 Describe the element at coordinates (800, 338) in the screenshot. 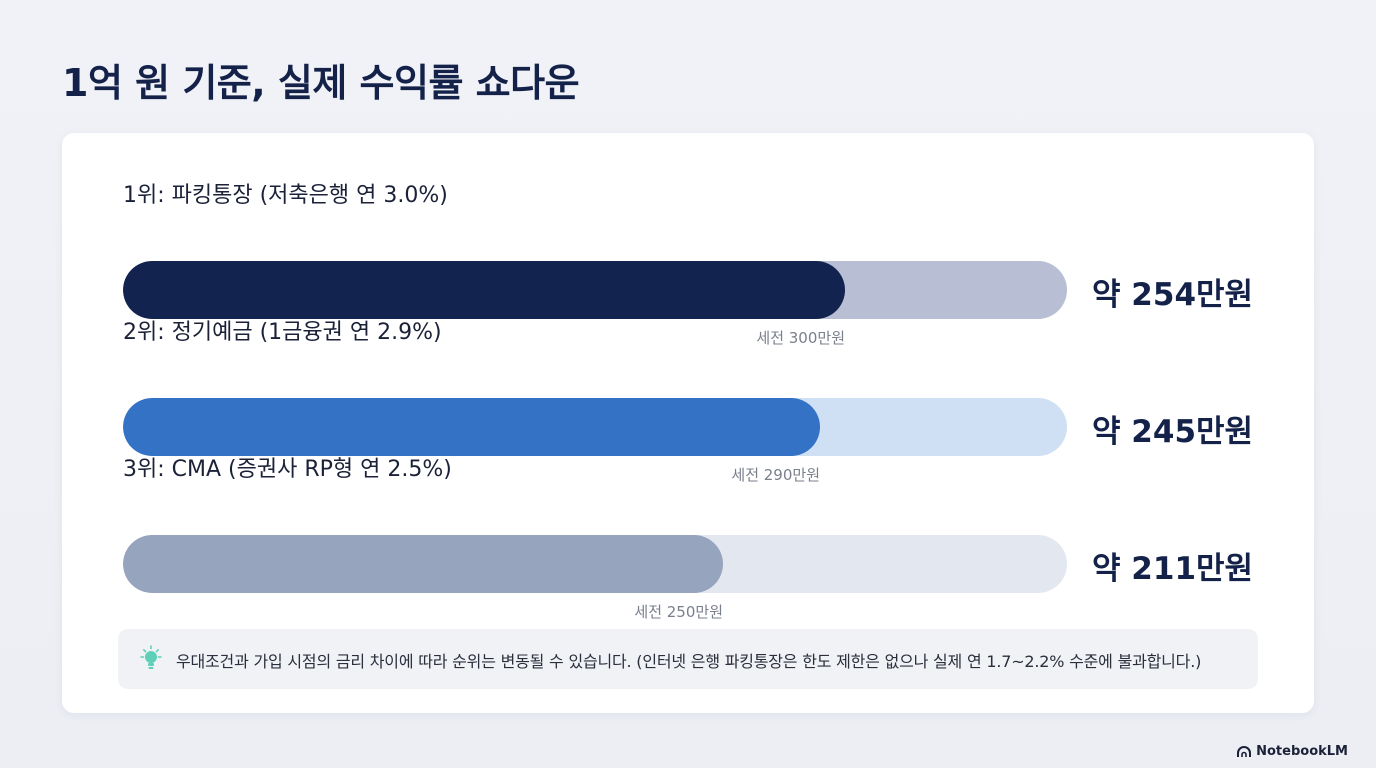

I see `pretax-label: 세전 300만원` at that location.